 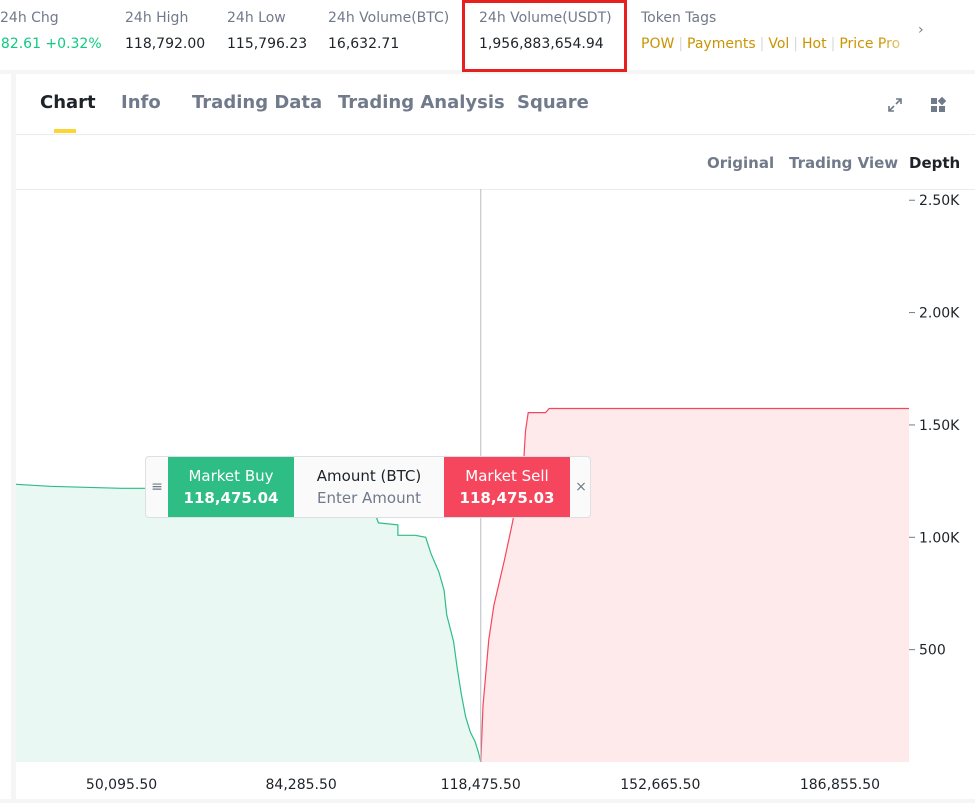 I want to click on active-tab-indicator, so click(x=65, y=131).